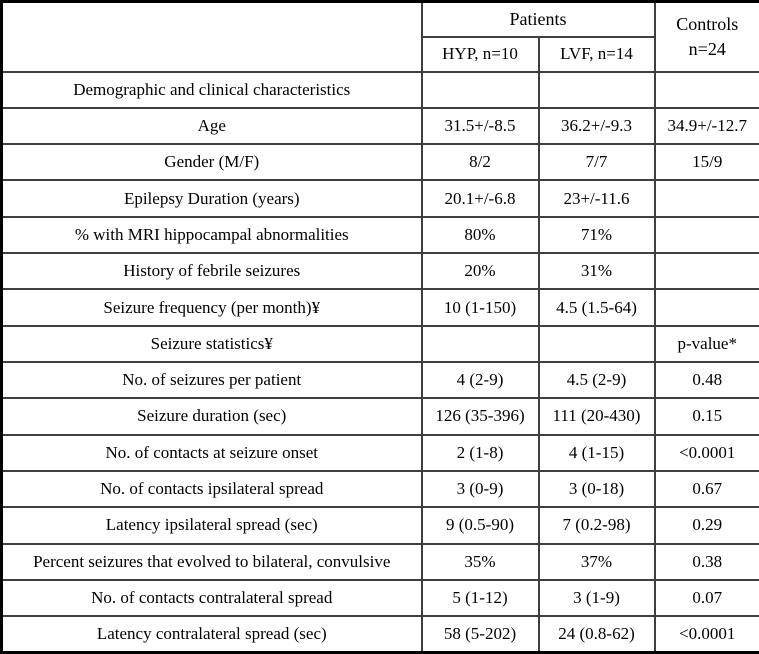 The image size is (759, 654). What do you see at coordinates (596, 198) in the screenshot?
I see `lvf-value-cell: 23+/-11.6` at bounding box center [596, 198].